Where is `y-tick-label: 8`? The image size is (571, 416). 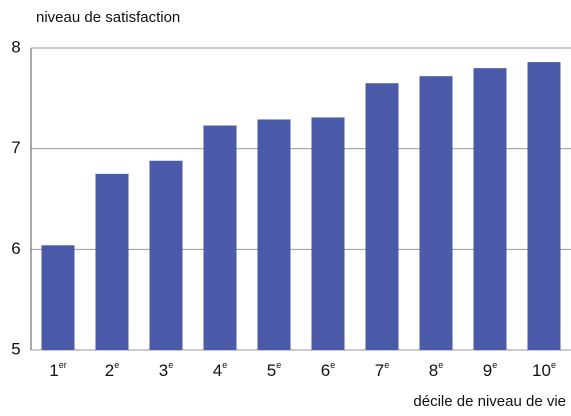 y-tick-label: 8 is located at coordinates (15, 46).